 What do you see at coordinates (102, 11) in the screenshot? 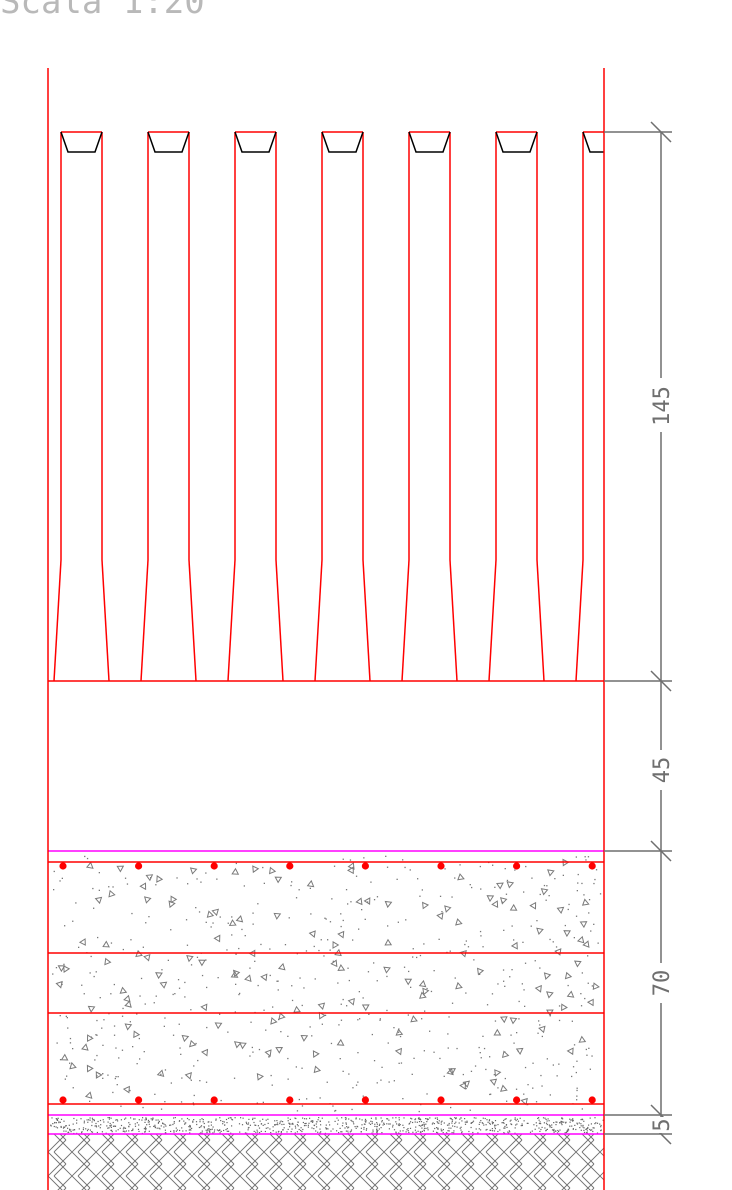
I see `scale-title: Scala 1:20` at bounding box center [102, 11].